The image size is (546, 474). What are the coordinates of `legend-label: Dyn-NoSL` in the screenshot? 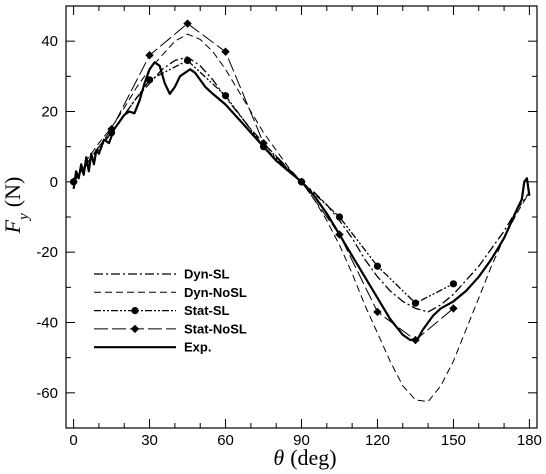 It's located at (215, 292).